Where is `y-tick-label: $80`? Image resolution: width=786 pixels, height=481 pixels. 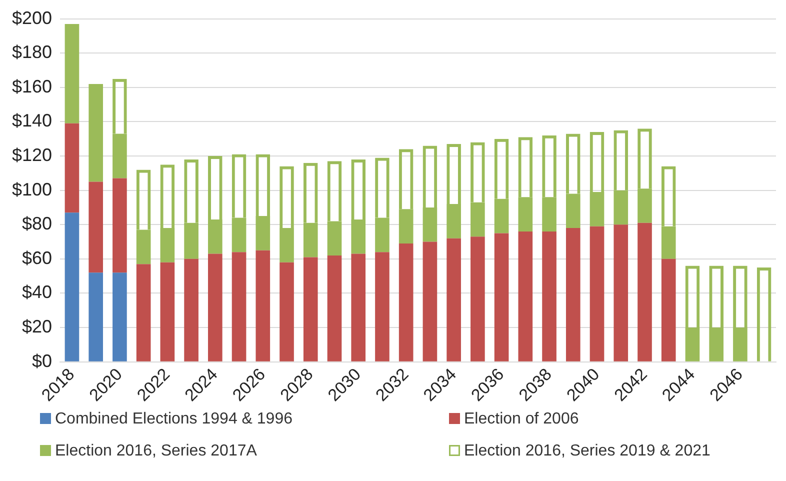
y-tick-label: $80 is located at coordinates (37, 224).